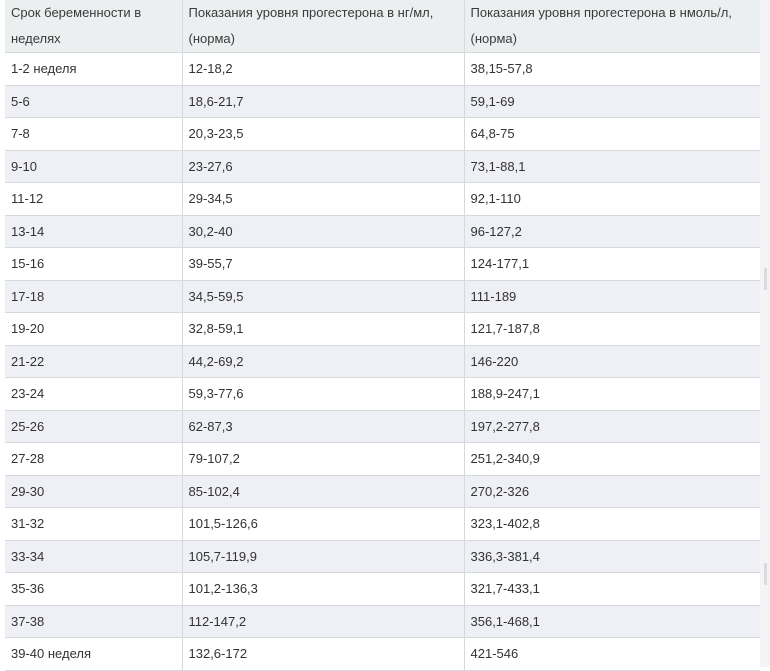 This screenshot has height=671, width=770. What do you see at coordinates (612, 69) in the screenshot?
I see `cell-progesterone-nmol-l: 38,15-57,8` at bounding box center [612, 69].